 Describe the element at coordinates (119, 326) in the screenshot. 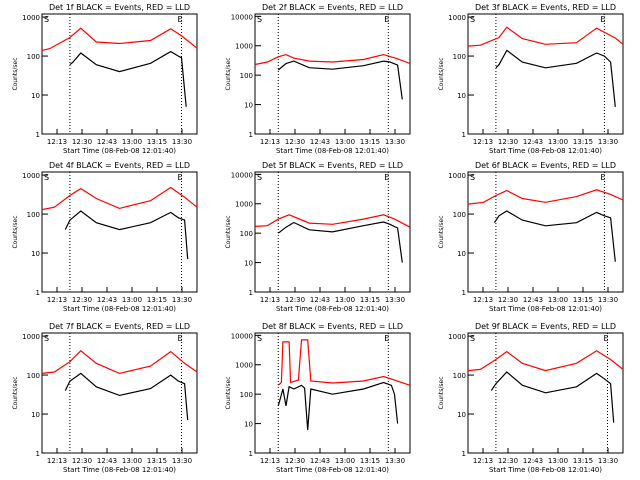

I see `chart-title: Det 7f BLACK = Events, RED = LLD` at that location.